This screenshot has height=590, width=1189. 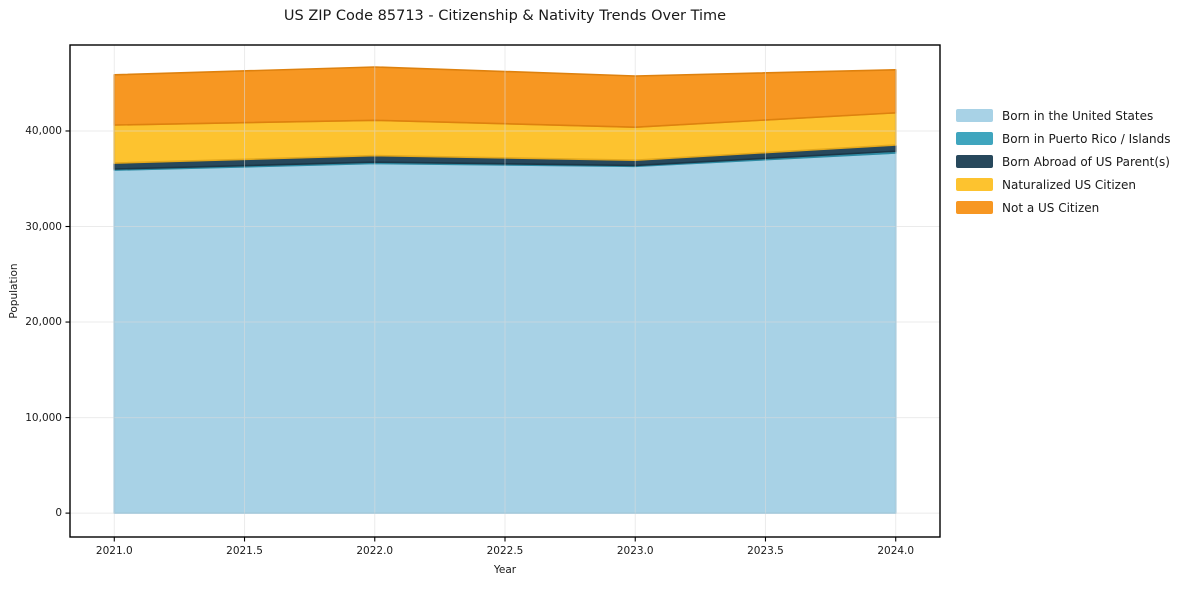 I want to click on legend-item-1: Born in Puerto Rico / Islands, so click(x=1063, y=138).